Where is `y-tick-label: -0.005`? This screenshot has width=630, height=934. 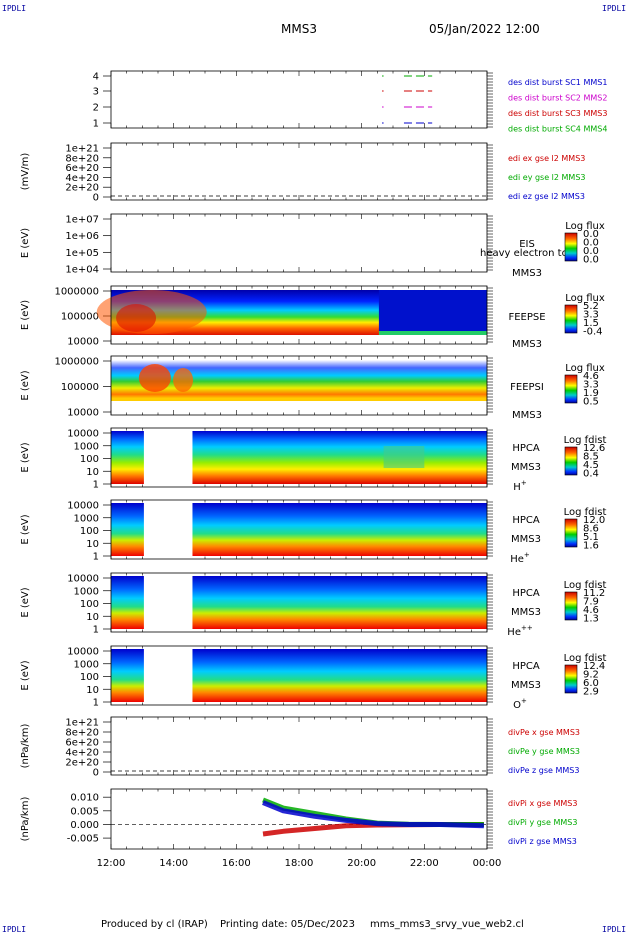 y-tick-label: -0.005 is located at coordinates (83, 839).